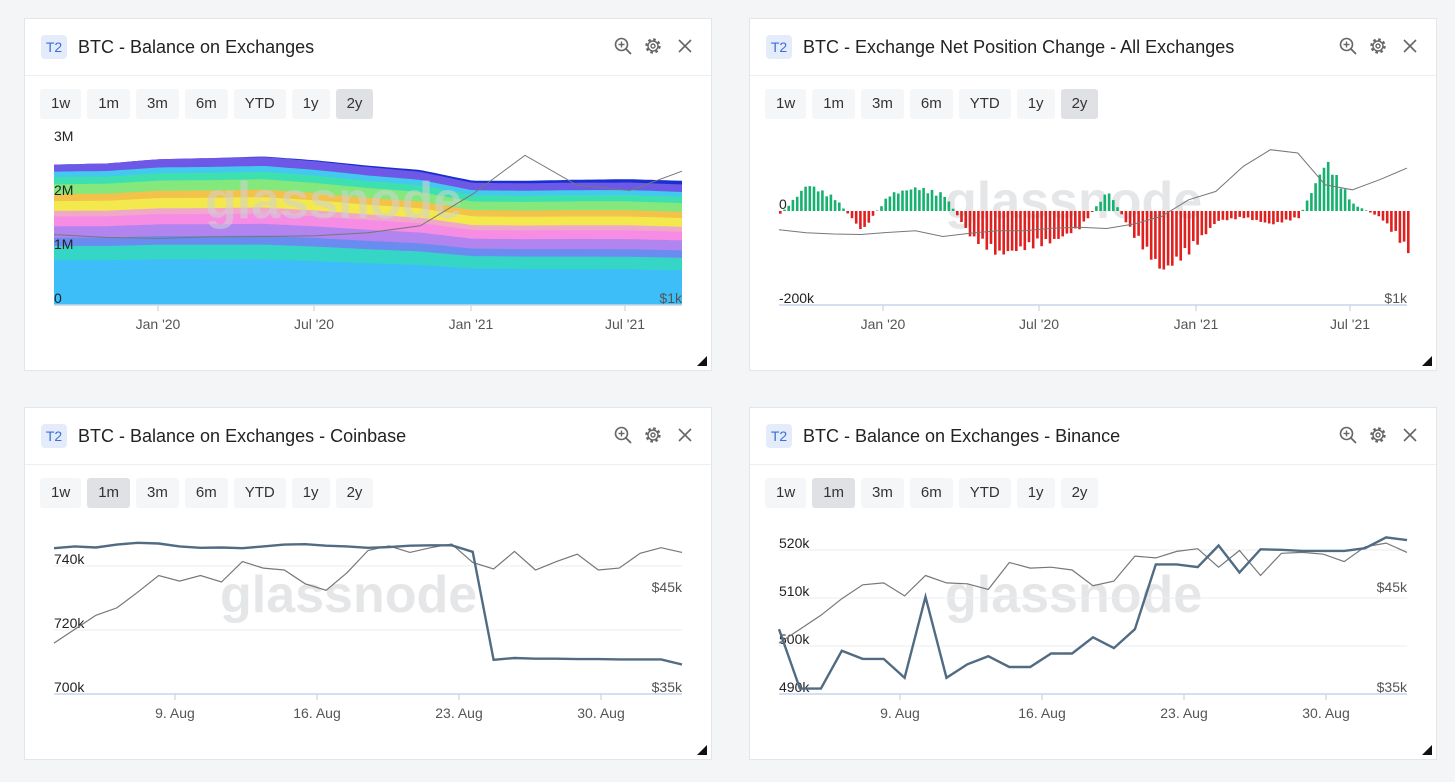 Image resolution: width=1455 pixels, height=782 pixels. What do you see at coordinates (1326, 713) in the screenshot?
I see `x-tick-label: 30. Aug` at bounding box center [1326, 713].